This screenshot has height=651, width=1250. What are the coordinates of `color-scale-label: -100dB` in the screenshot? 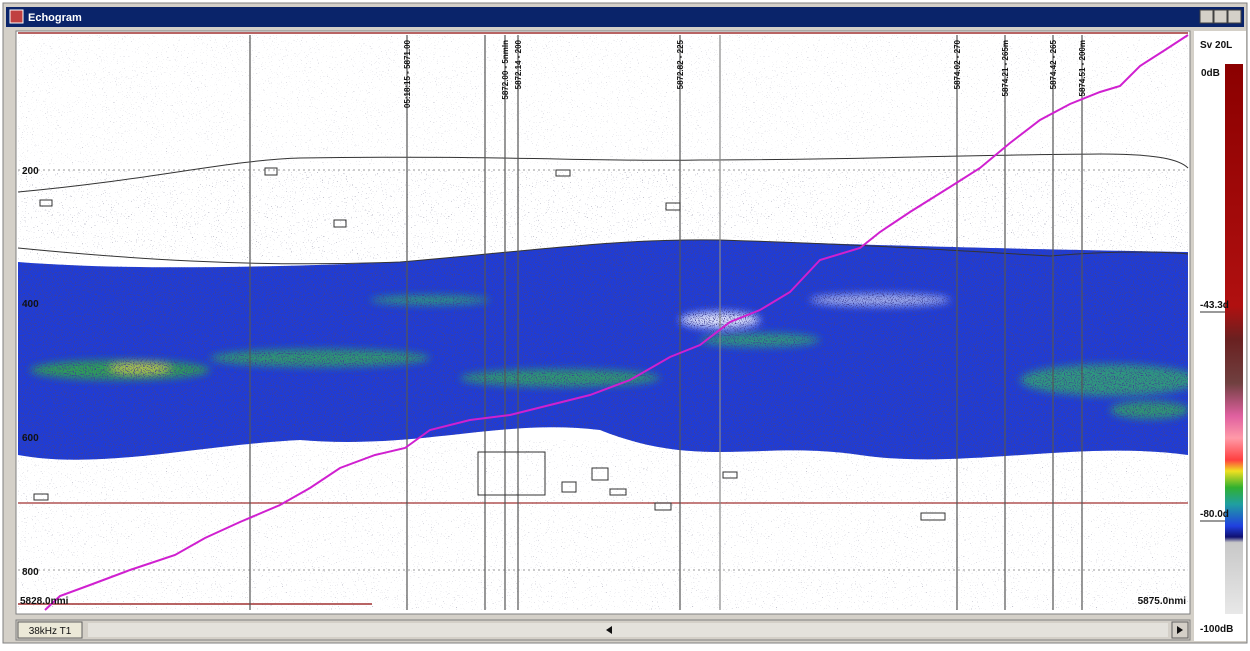 It's located at (1216, 629).